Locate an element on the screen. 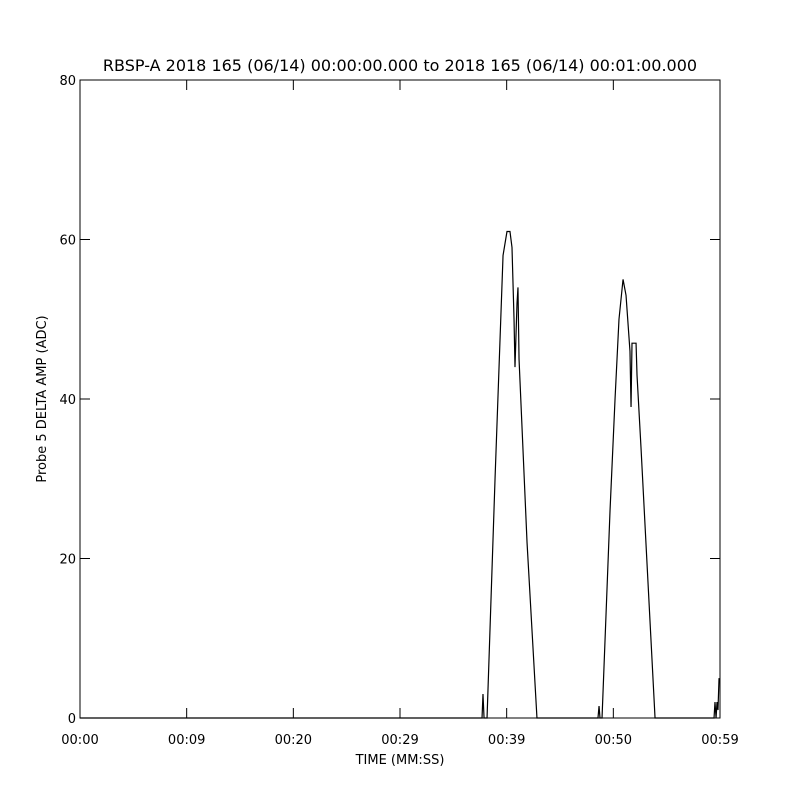  x-tick-label: 00:20 is located at coordinates (293, 740).